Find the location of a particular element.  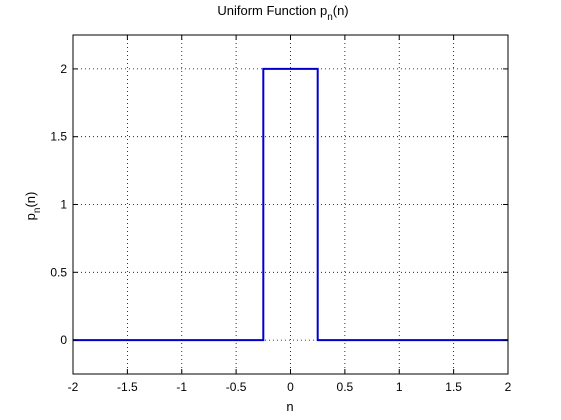

x-axis-label: n is located at coordinates (289, 406).